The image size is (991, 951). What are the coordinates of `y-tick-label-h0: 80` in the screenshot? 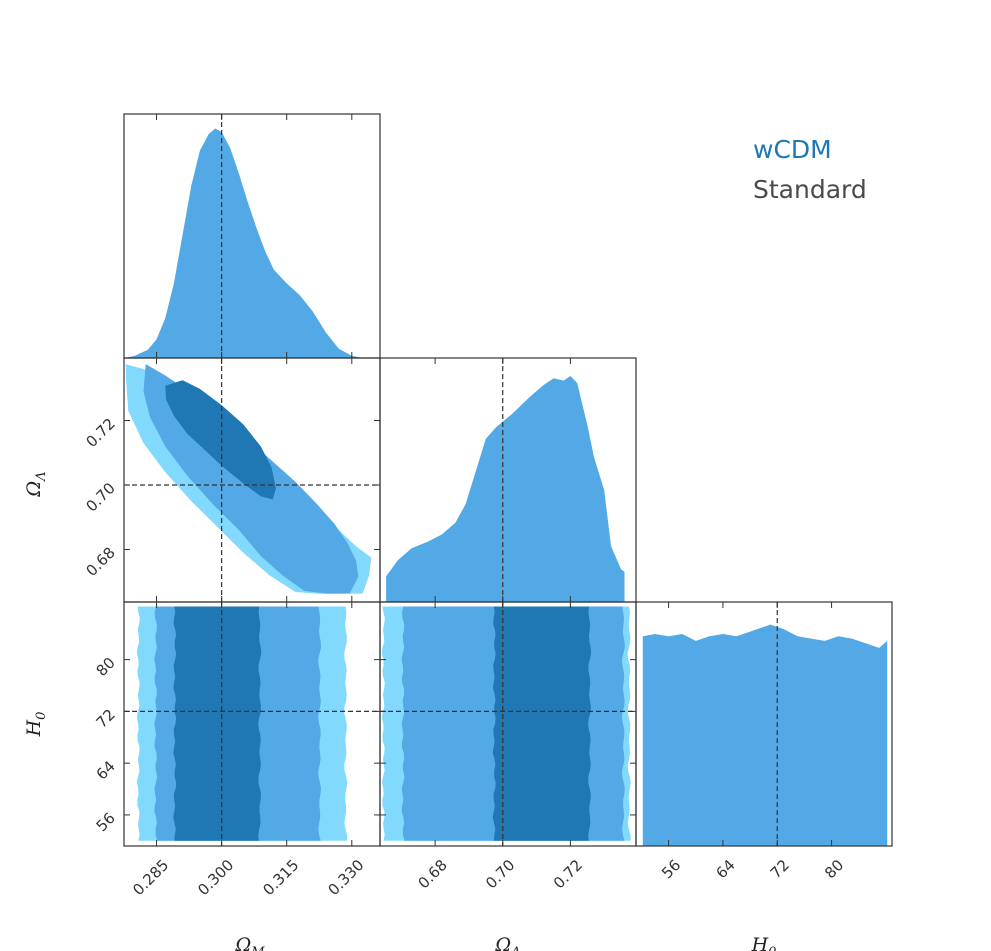 It's located at (106, 667).